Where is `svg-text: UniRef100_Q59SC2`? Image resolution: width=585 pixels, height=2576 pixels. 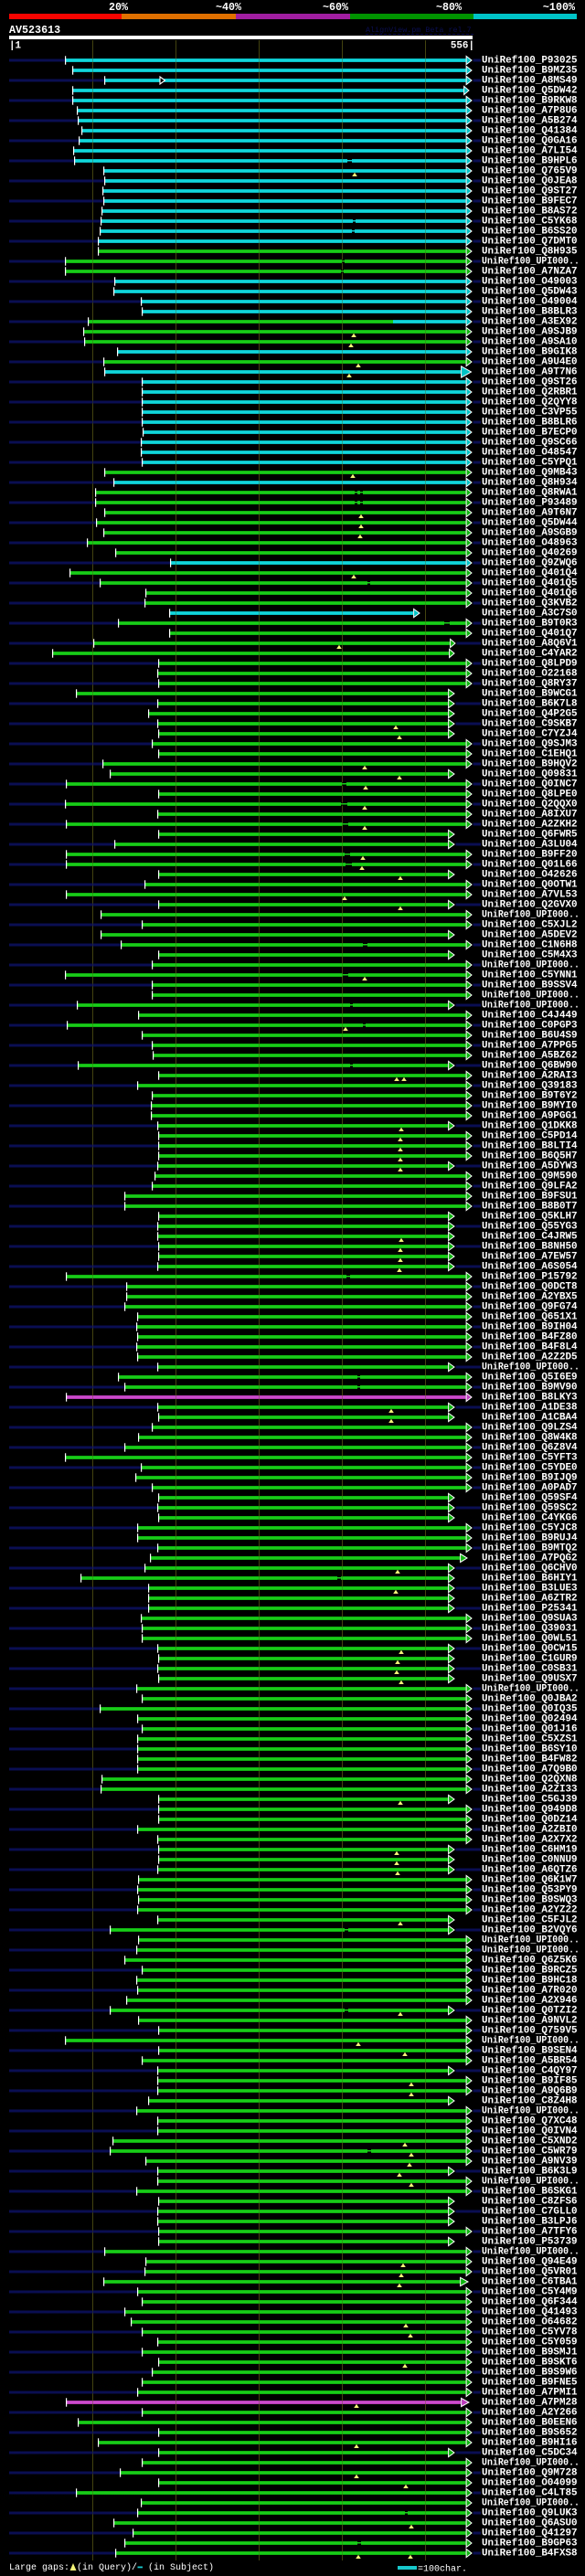
svg-text: UniRef100_Q59SC2 is located at coordinates (530, 1508).